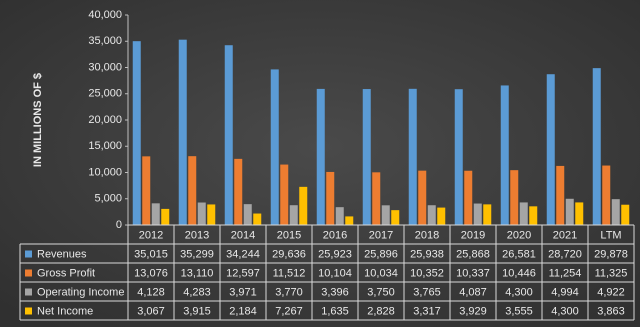  I want to click on legend-label: Gross Profit, so click(66, 273).